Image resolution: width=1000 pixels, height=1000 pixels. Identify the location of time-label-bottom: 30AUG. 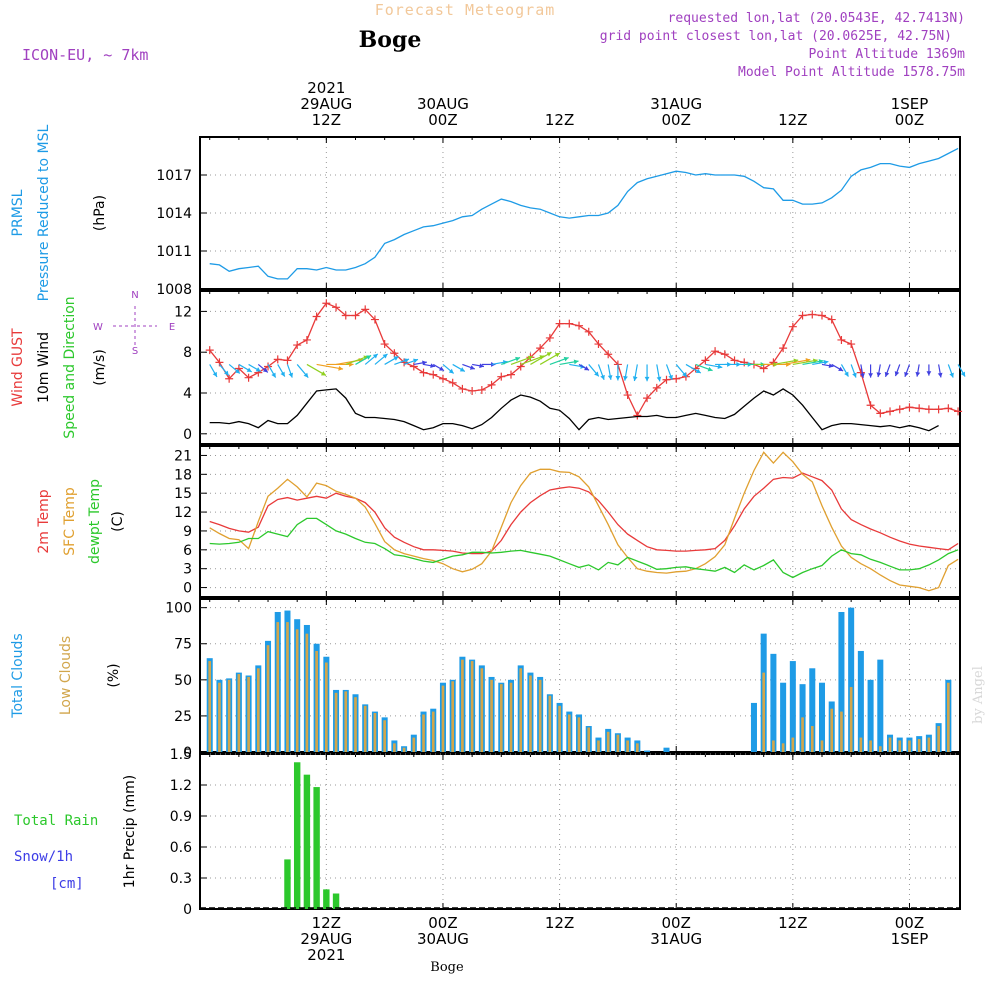
(443, 939).